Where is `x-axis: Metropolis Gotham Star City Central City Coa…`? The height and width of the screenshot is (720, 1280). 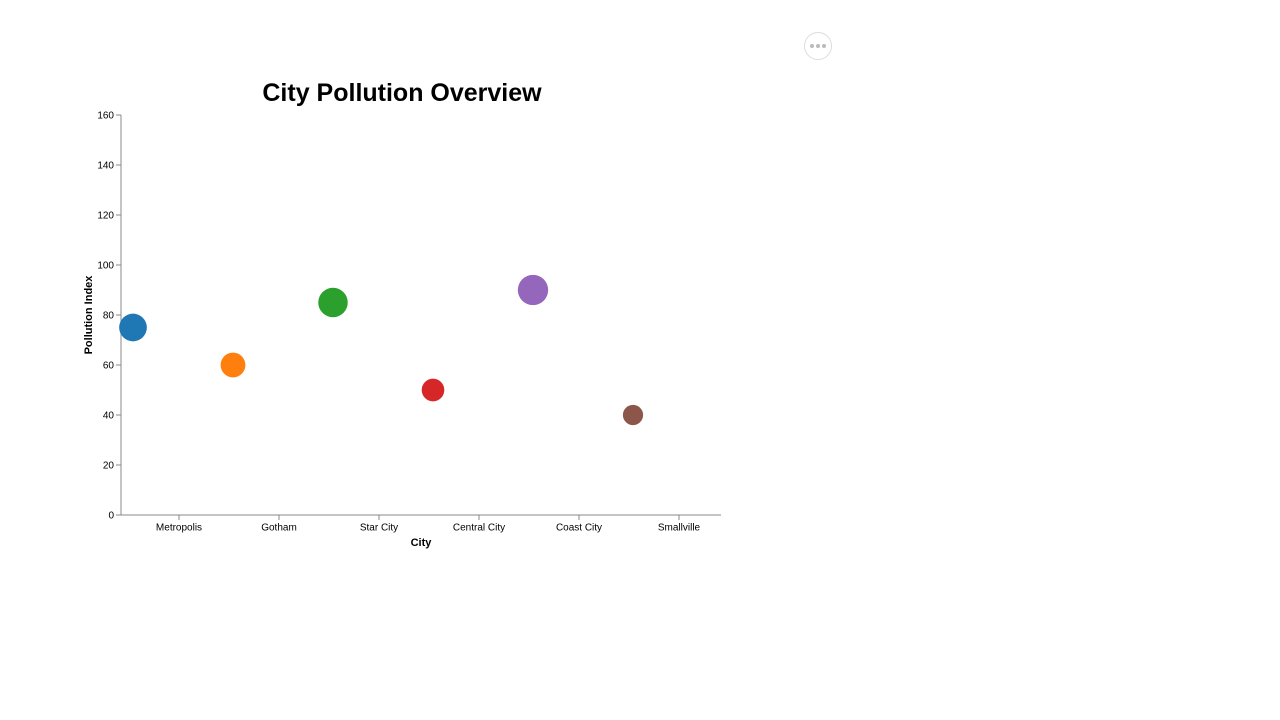 x-axis: Metropolis Gotham Star City Central City Coa… is located at coordinates (421, 524).